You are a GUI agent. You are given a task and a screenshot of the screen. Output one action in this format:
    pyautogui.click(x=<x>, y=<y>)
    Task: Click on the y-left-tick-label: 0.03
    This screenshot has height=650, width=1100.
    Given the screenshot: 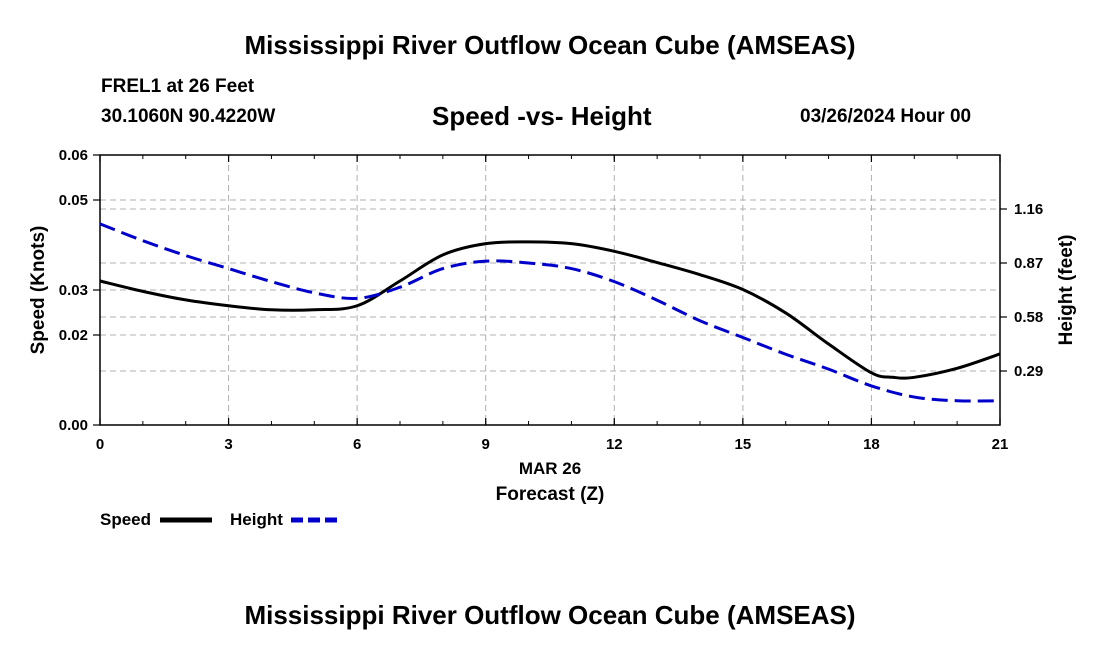 What is the action you would take?
    pyautogui.click(x=73, y=290)
    